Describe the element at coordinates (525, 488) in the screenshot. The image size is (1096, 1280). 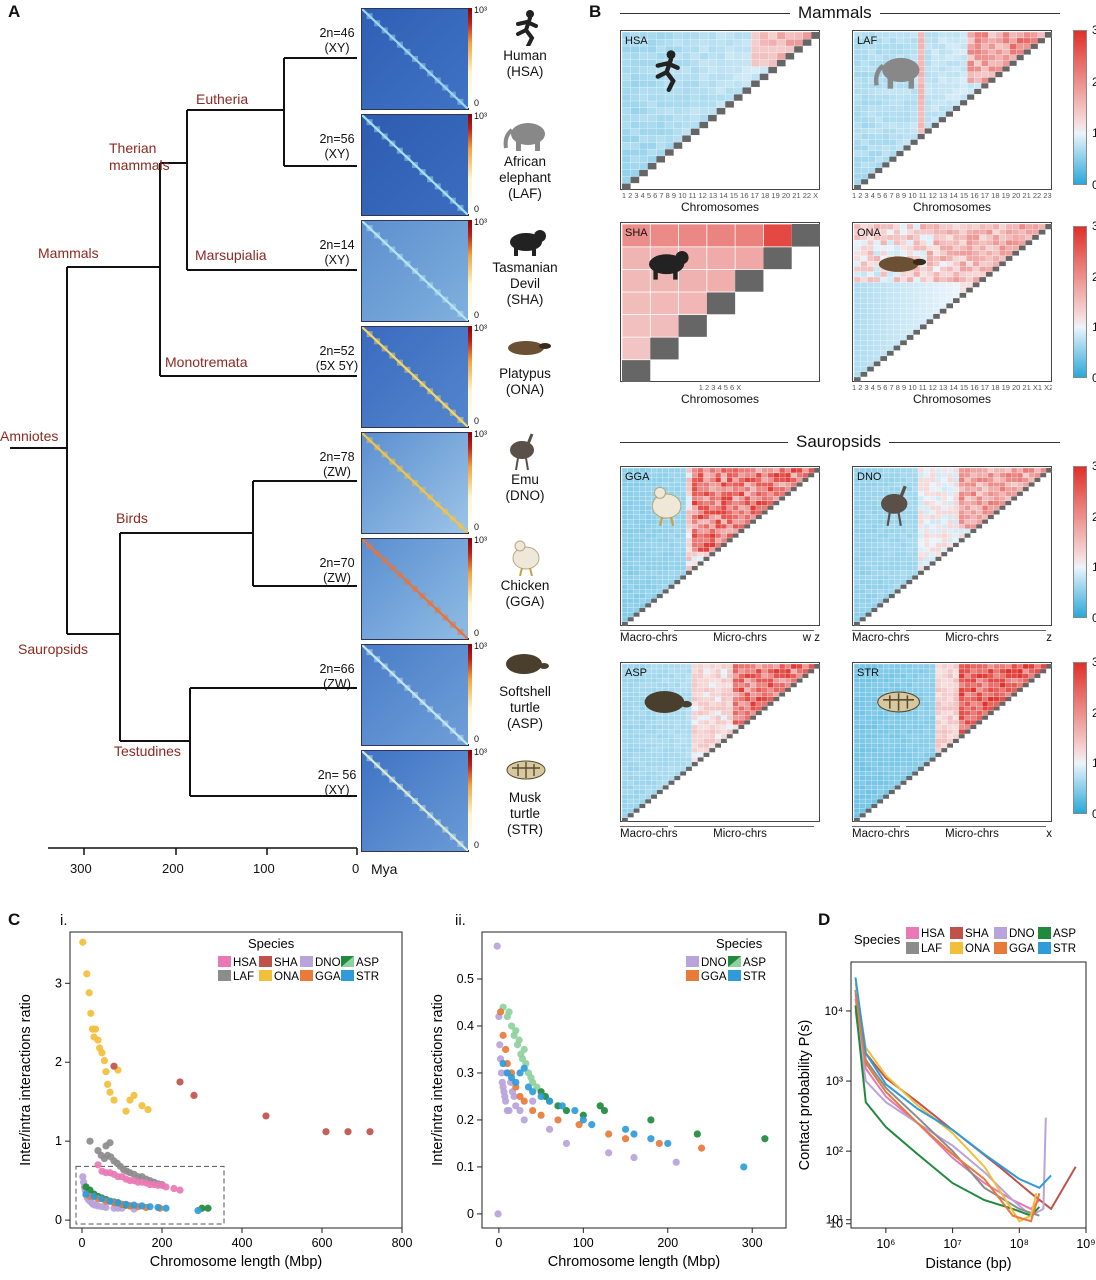
I see `species-name-4: Emu (DNO)` at that location.